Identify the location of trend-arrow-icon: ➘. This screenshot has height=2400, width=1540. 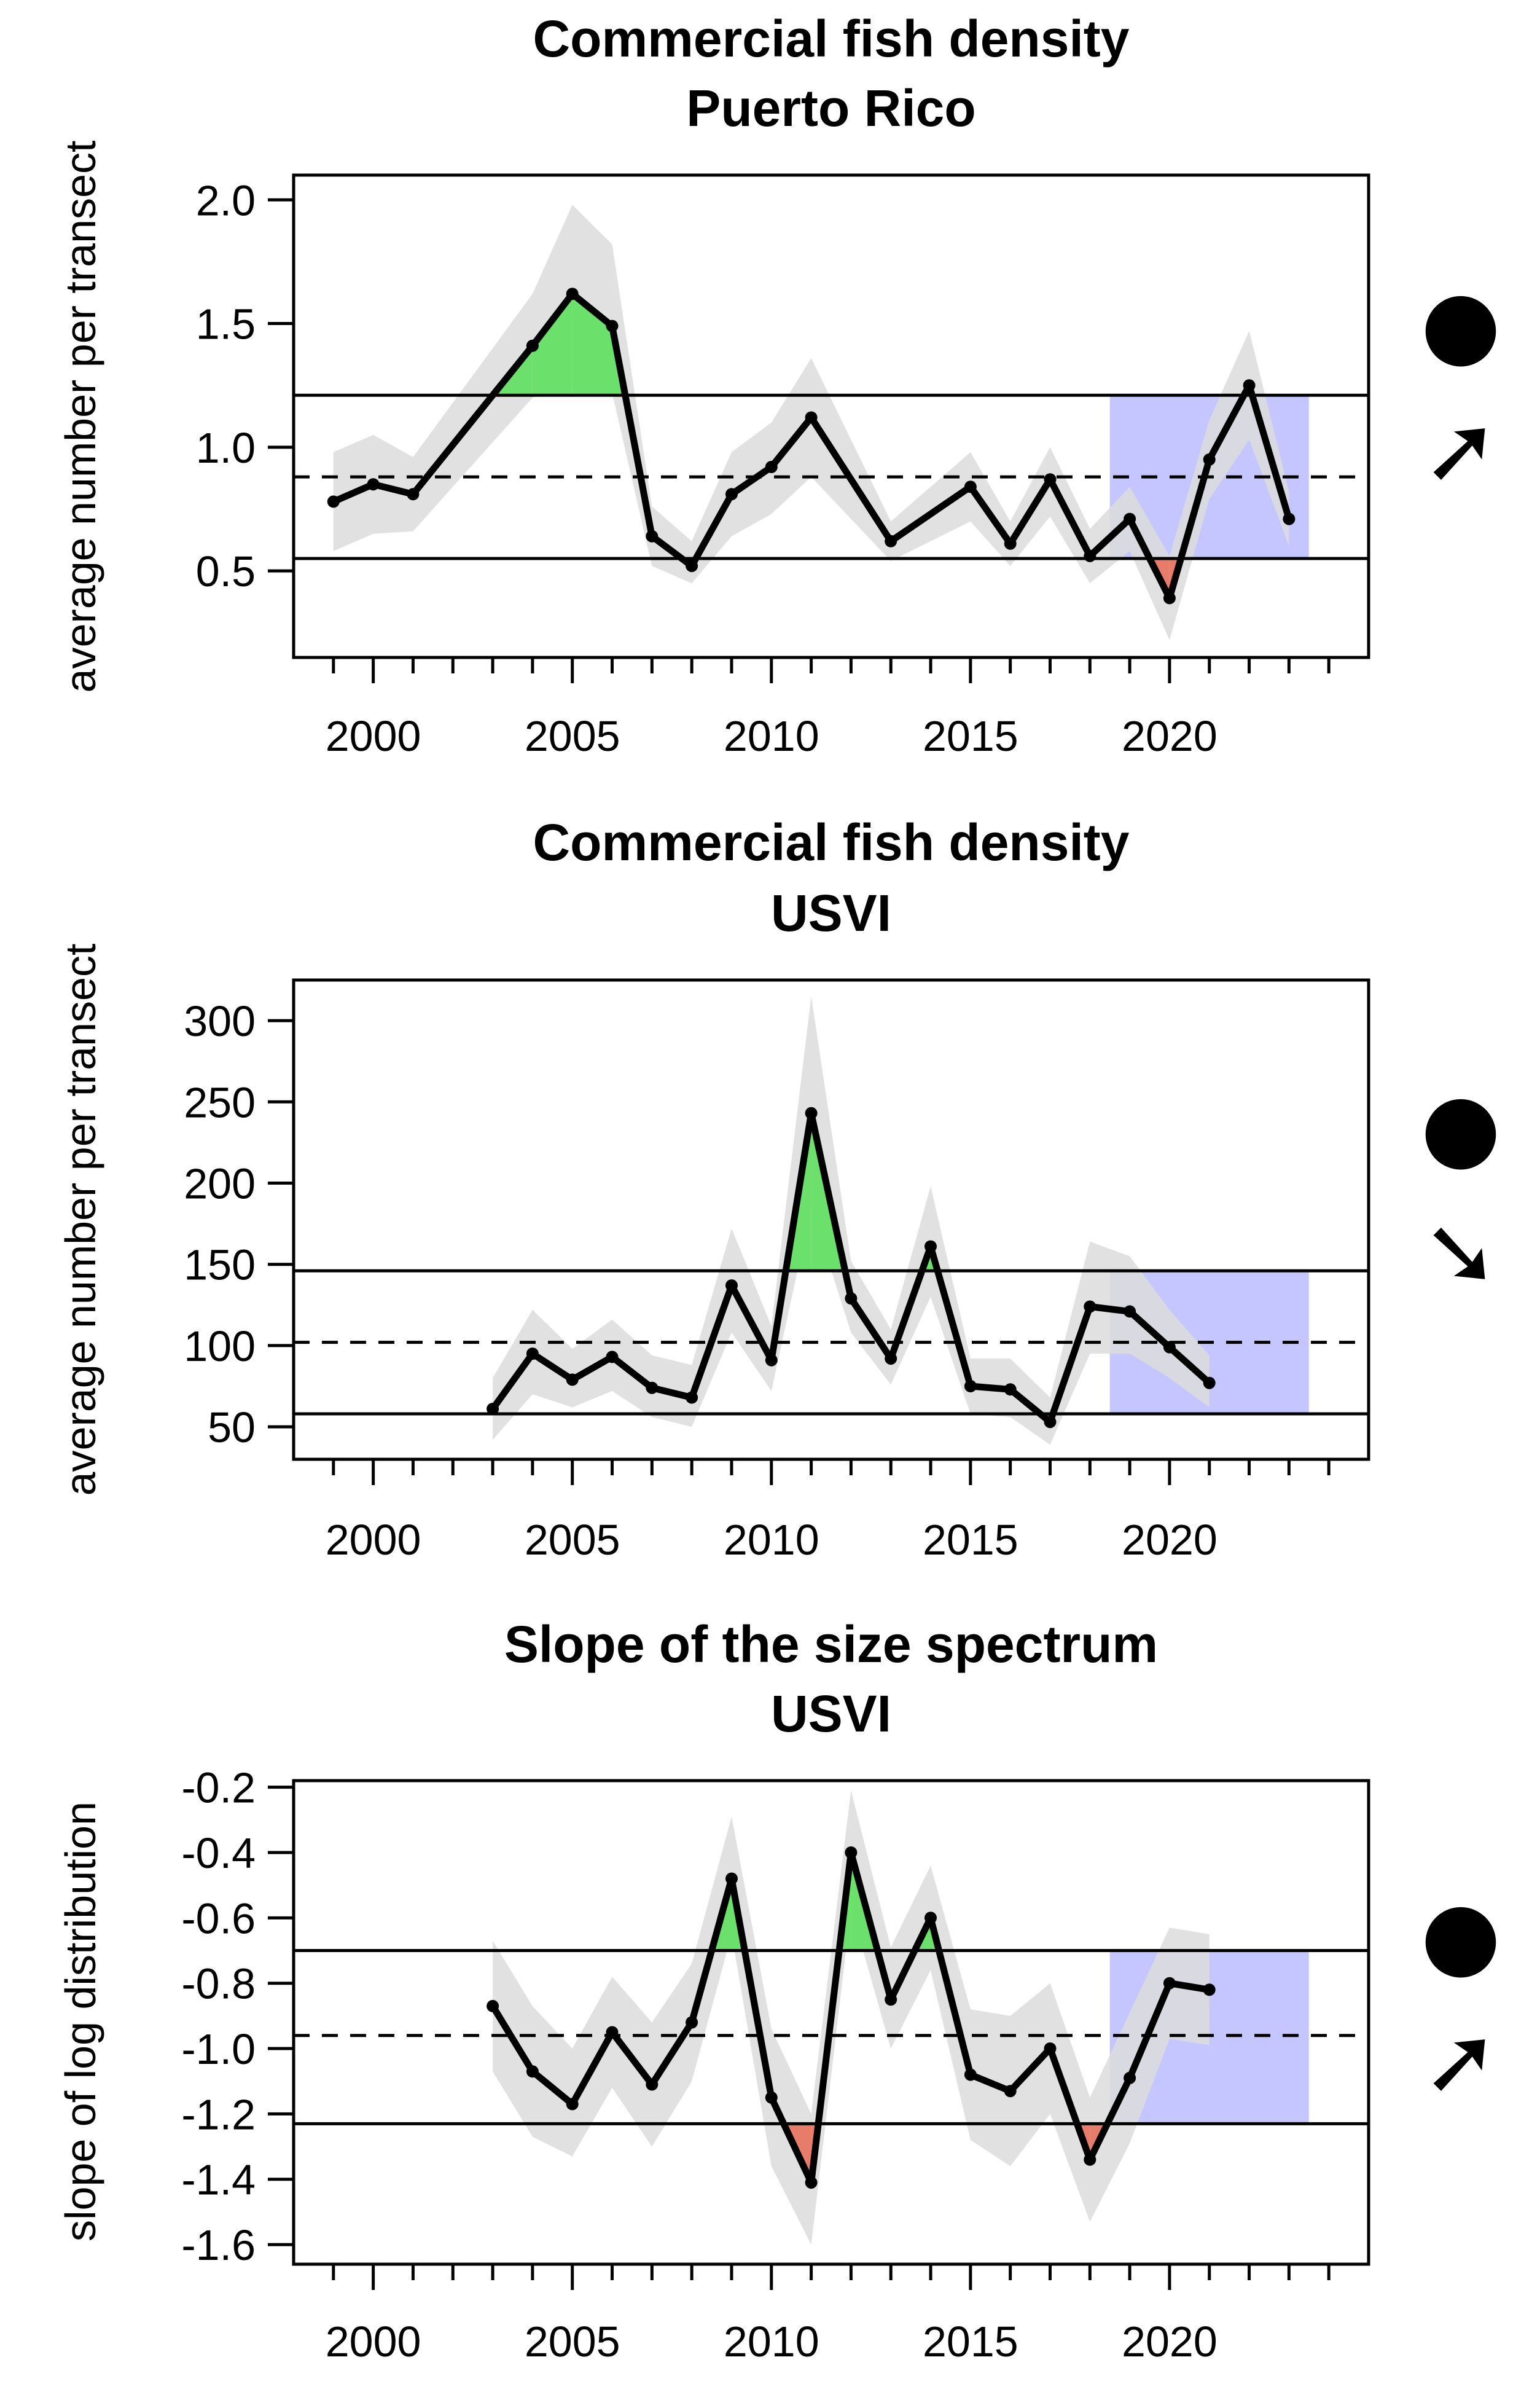
(1460, 1252).